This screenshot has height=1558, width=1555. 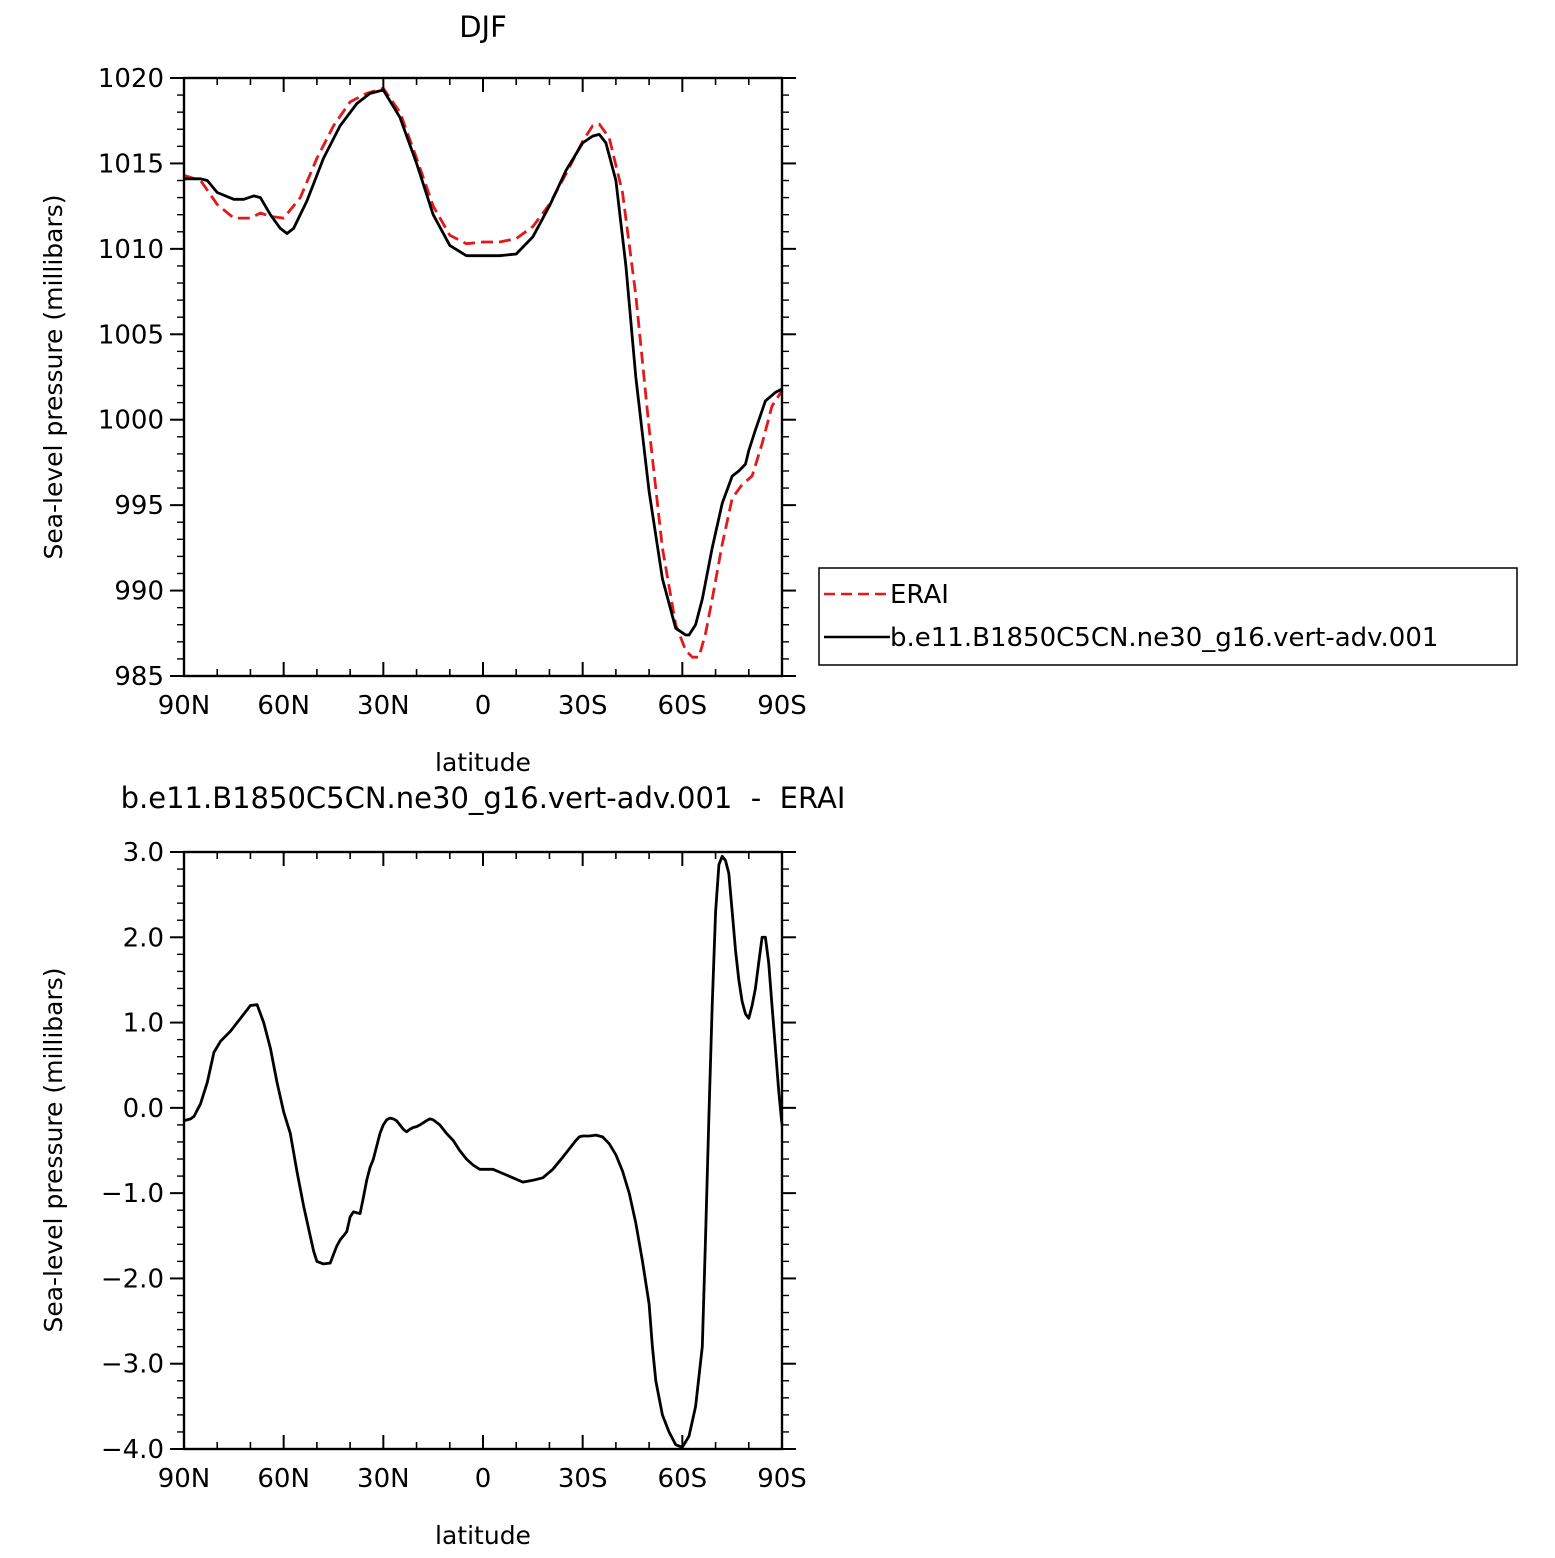 What do you see at coordinates (143, 1109) in the screenshot?
I see `y-tick-label: 0.0` at bounding box center [143, 1109].